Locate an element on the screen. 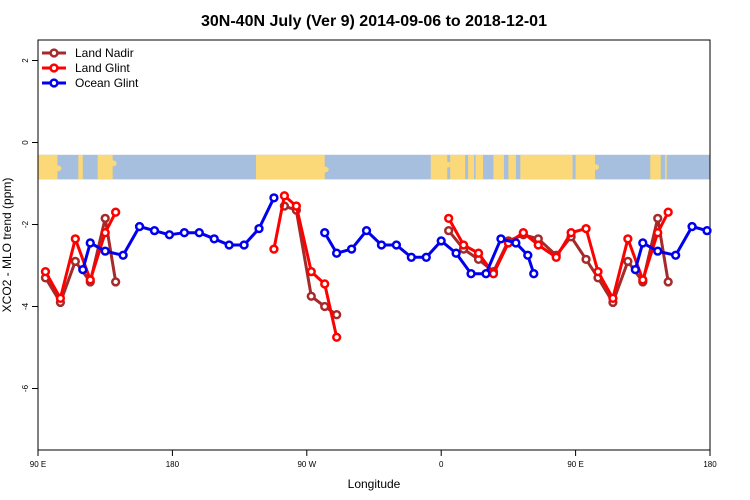 Image resolution: width=750 pixels, height=500 pixels. y-tick-label: 2 is located at coordinates (25, 60).